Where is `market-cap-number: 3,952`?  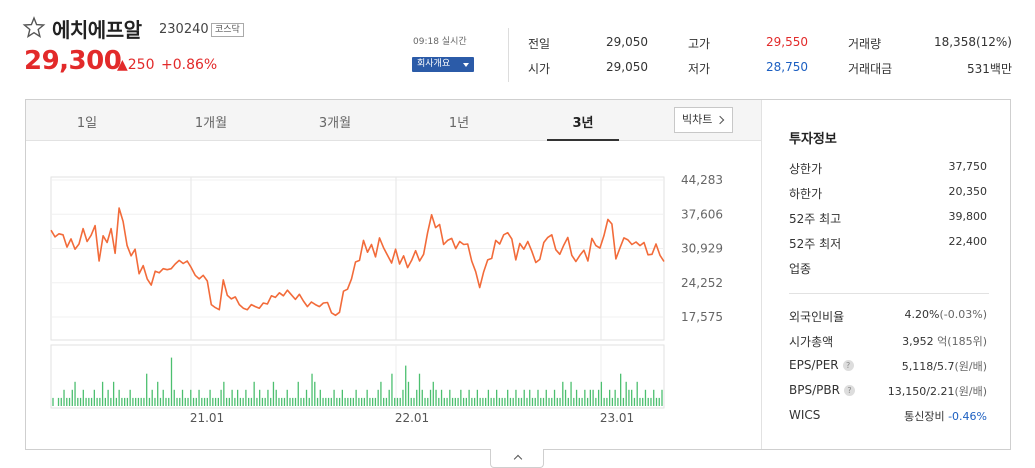
market-cap-number: 3,952 is located at coordinates (918, 341).